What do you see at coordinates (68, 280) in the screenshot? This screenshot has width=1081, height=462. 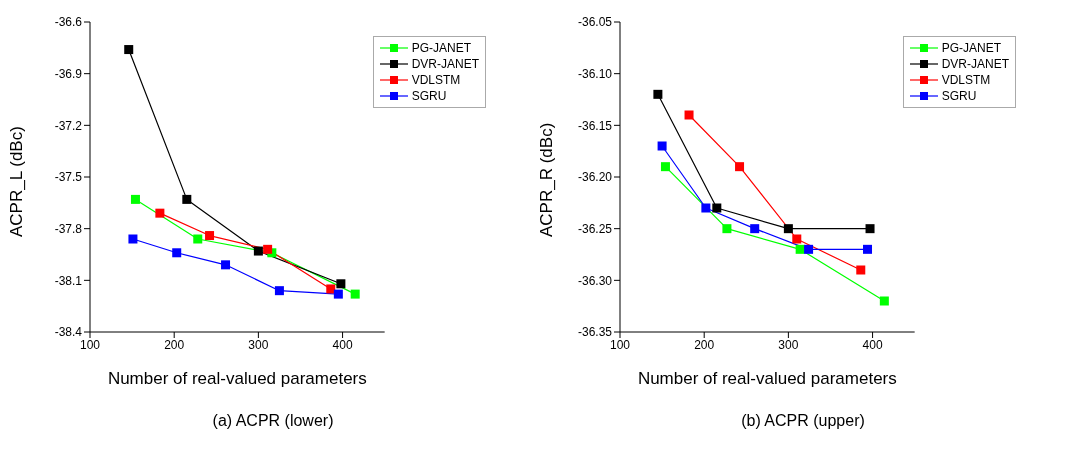 I see `y-tick-label: -38.1` at bounding box center [68, 280].